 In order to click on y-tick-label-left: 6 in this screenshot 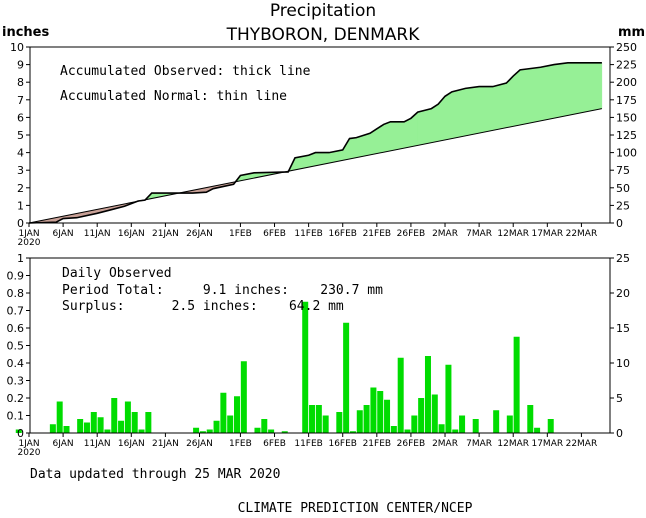, I will do `click(20, 117)`.